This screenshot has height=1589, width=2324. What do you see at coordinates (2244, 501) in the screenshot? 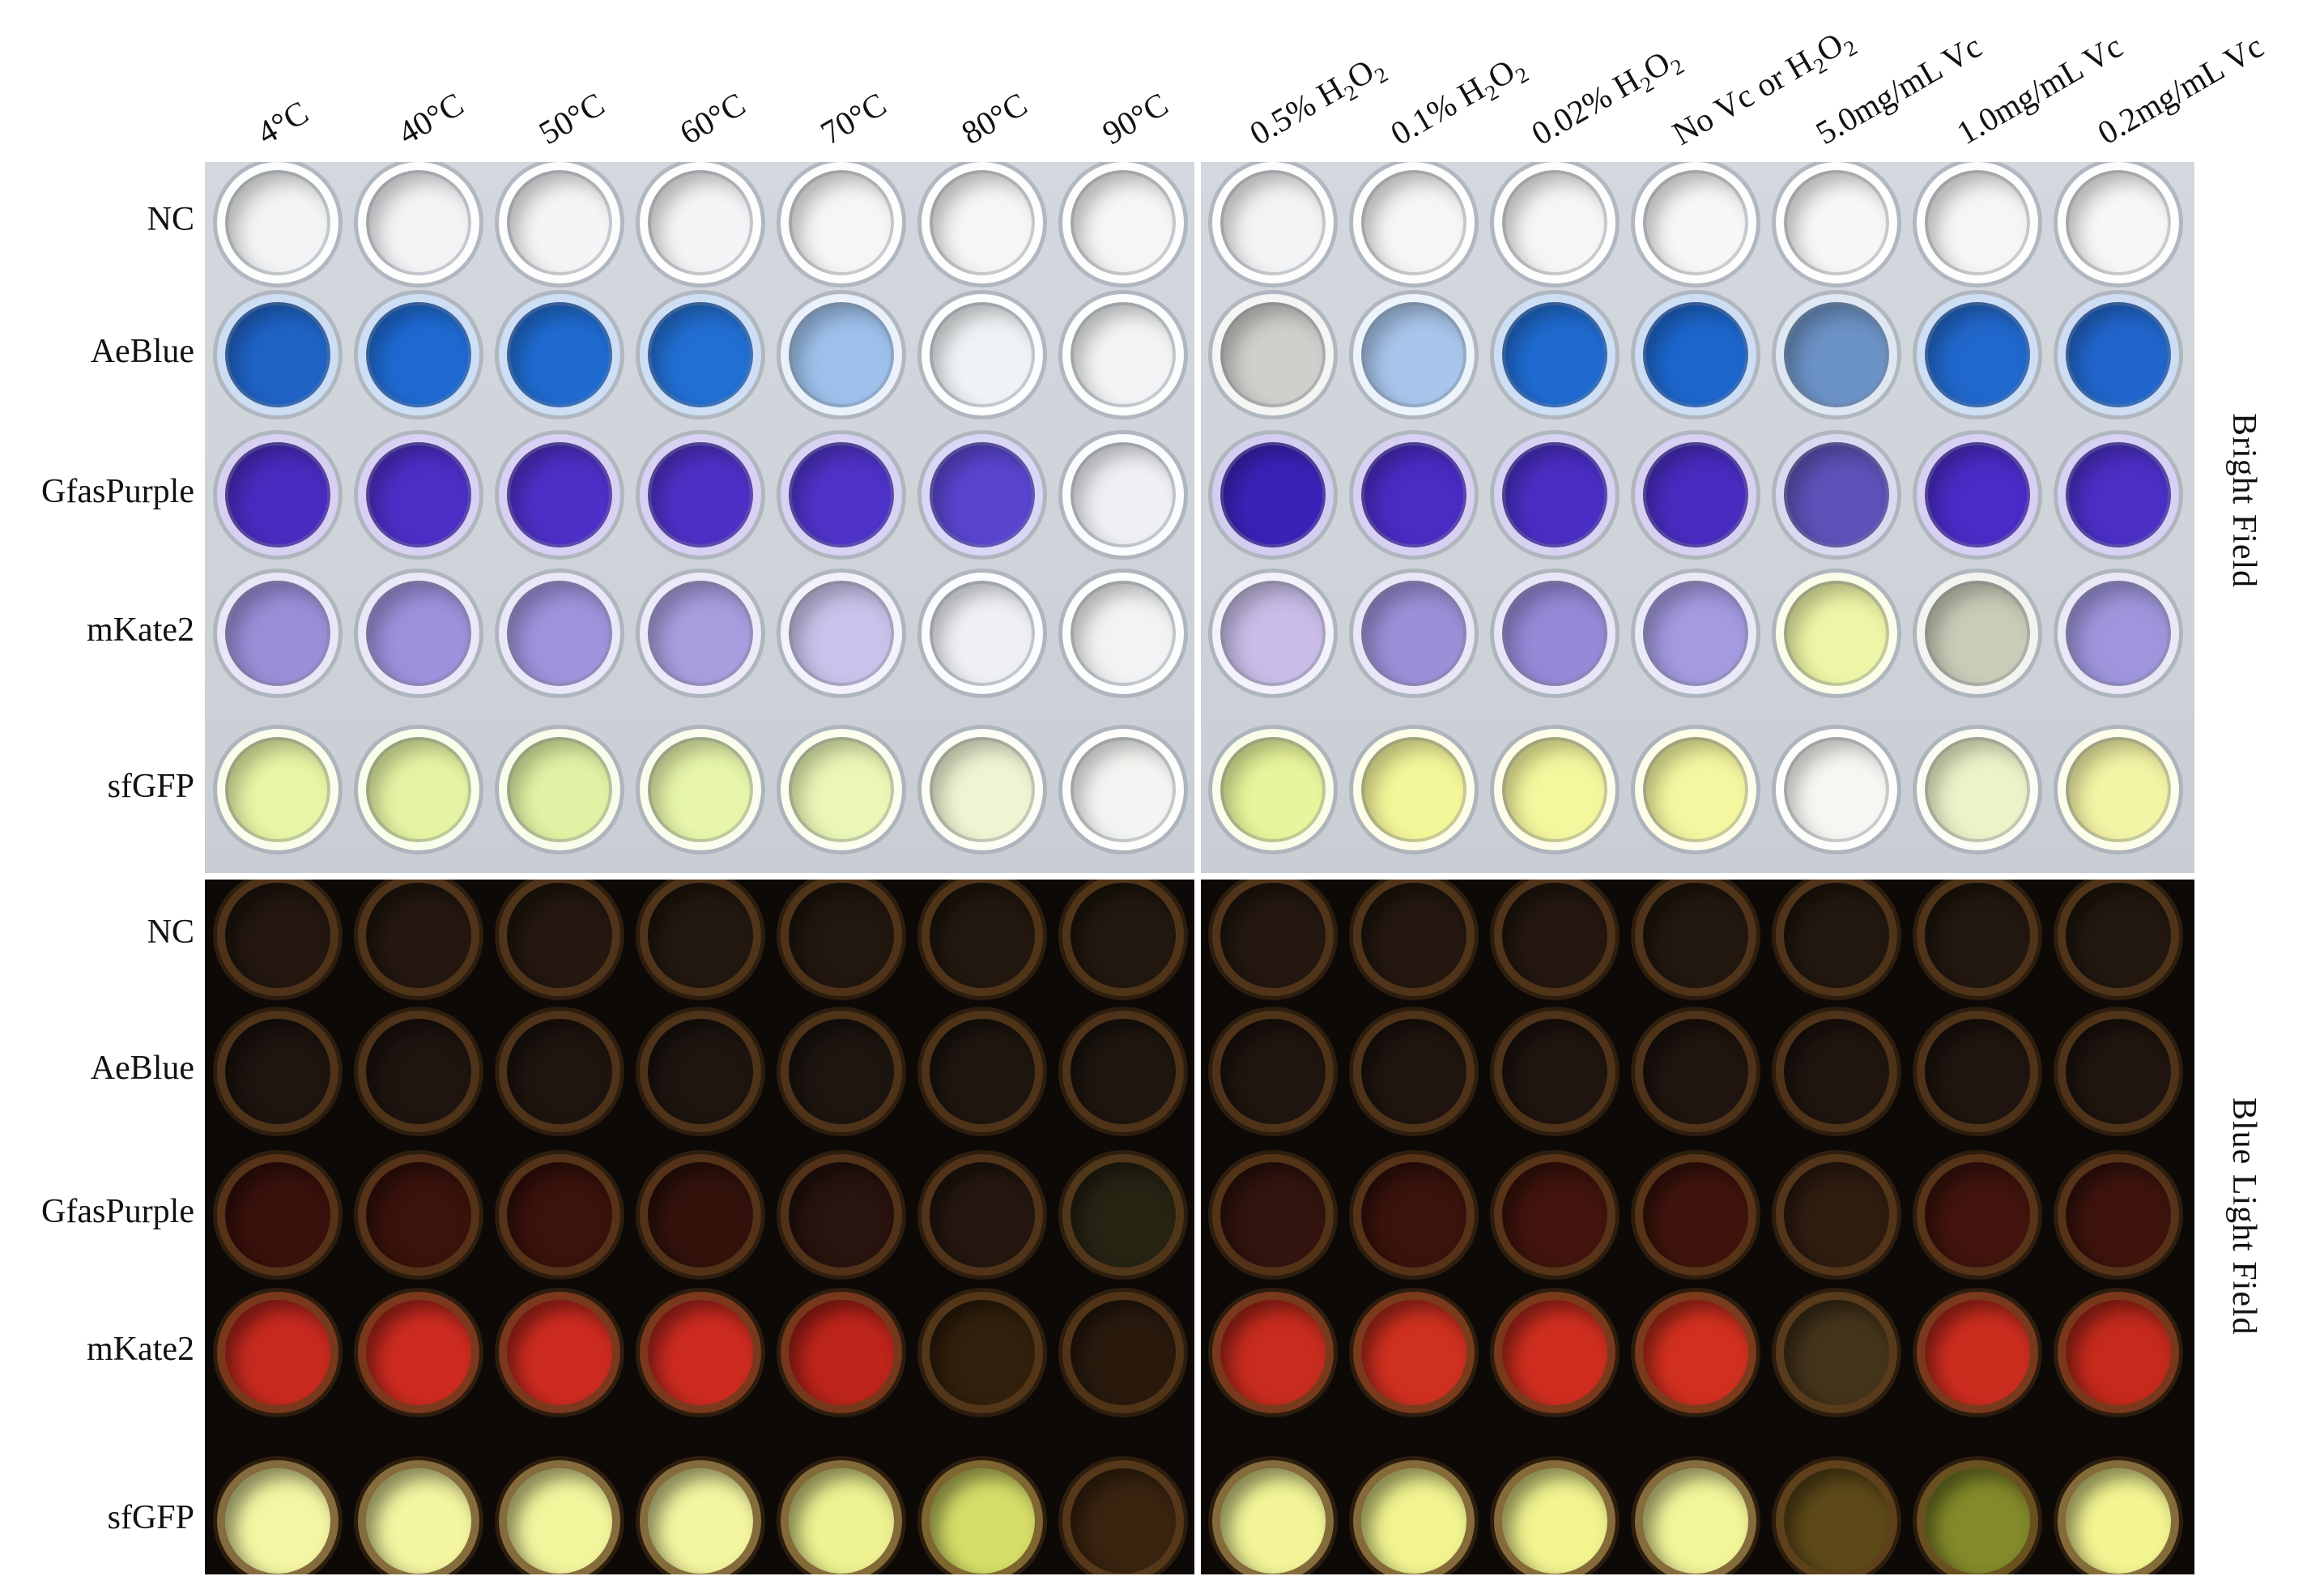
I see `bright-field-label: Bright Field` at bounding box center [2244, 501].